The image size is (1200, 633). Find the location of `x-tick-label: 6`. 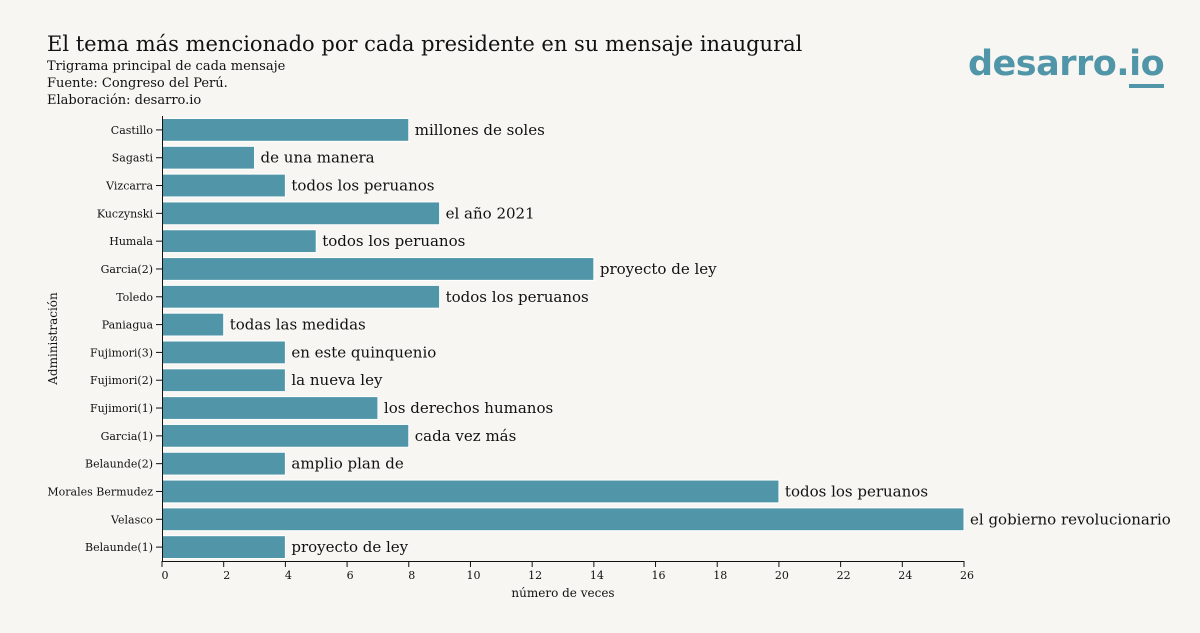

x-tick-label: 6 is located at coordinates (350, 575).